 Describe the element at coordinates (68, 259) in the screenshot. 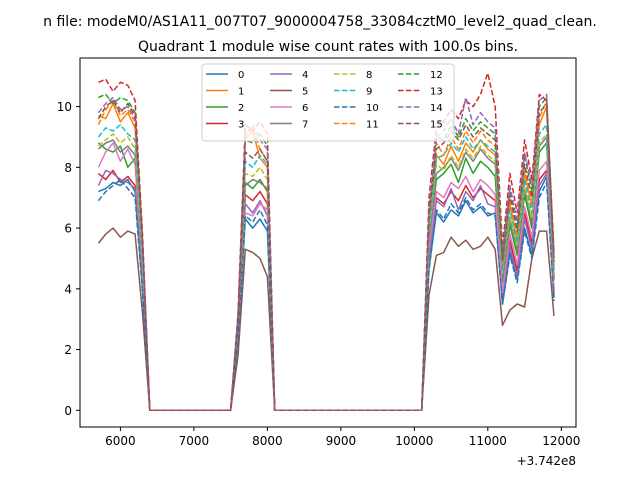

I see `y-axis: 0 2 4 6 8 10` at that location.